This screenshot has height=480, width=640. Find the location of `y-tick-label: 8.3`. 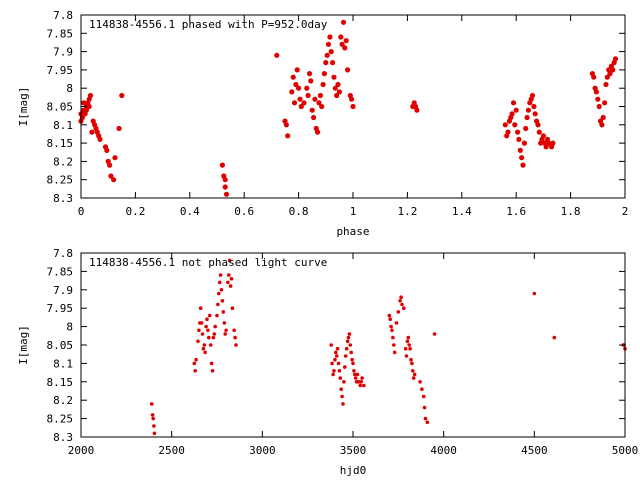

y-tick-label: 8.3 is located at coordinates (63, 198).